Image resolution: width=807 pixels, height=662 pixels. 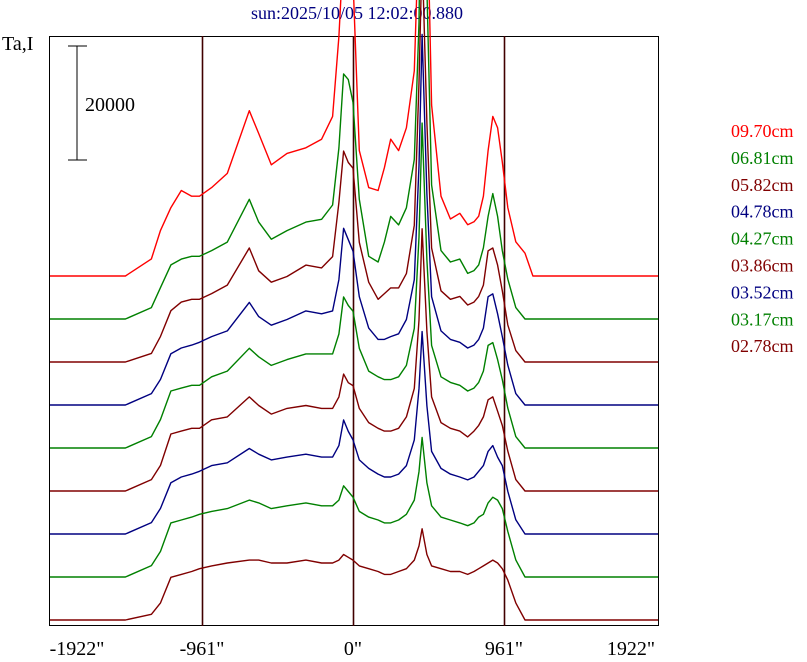 I want to click on x-tick-label: 961", so click(x=504, y=649).